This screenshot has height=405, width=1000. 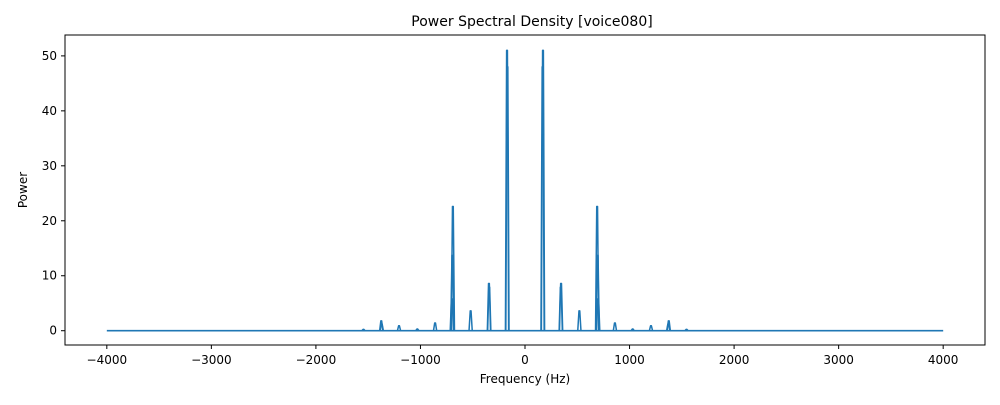 What do you see at coordinates (49, 56) in the screenshot?
I see `y-tick-label: 50` at bounding box center [49, 56].